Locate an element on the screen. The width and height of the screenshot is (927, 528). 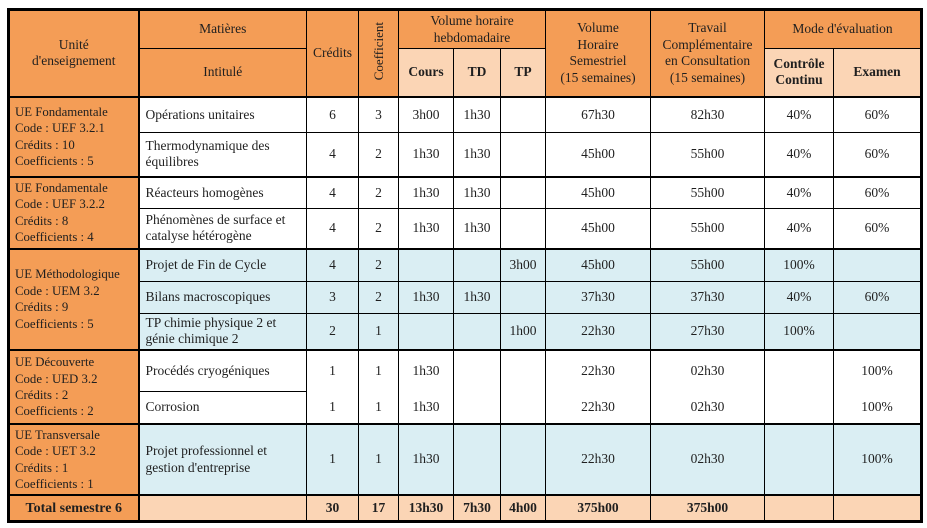
cell-credits: 6 is located at coordinates (332, 114).